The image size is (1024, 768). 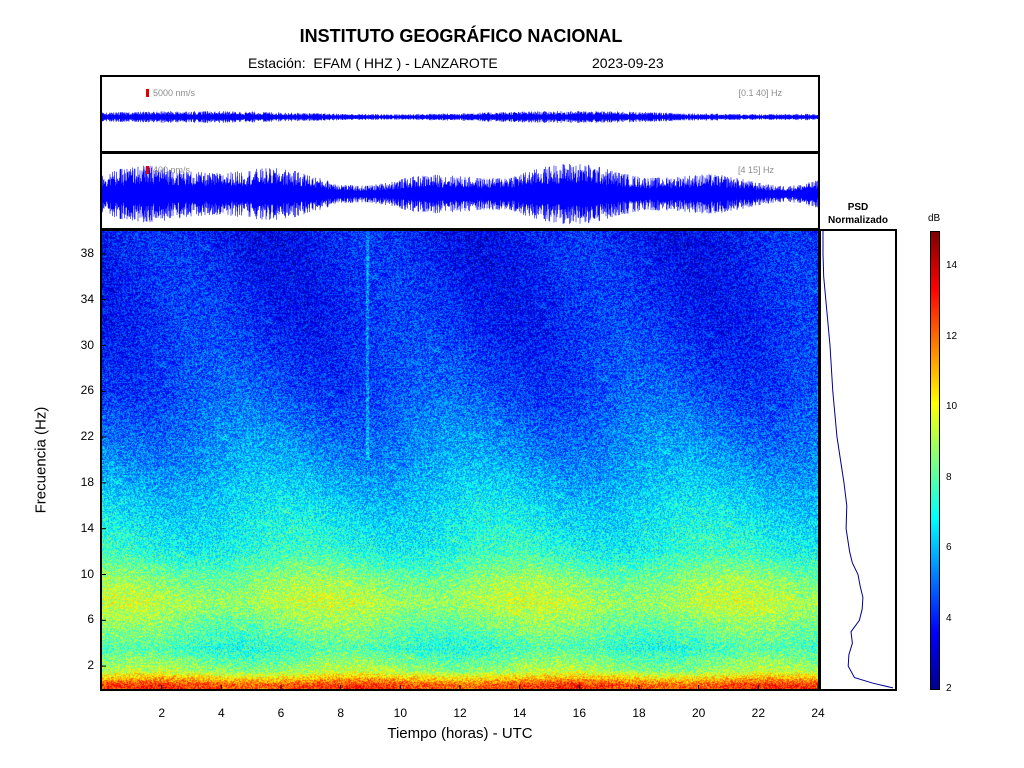 What do you see at coordinates (87, 252) in the screenshot?
I see `y-tick-label: 38` at bounding box center [87, 252].